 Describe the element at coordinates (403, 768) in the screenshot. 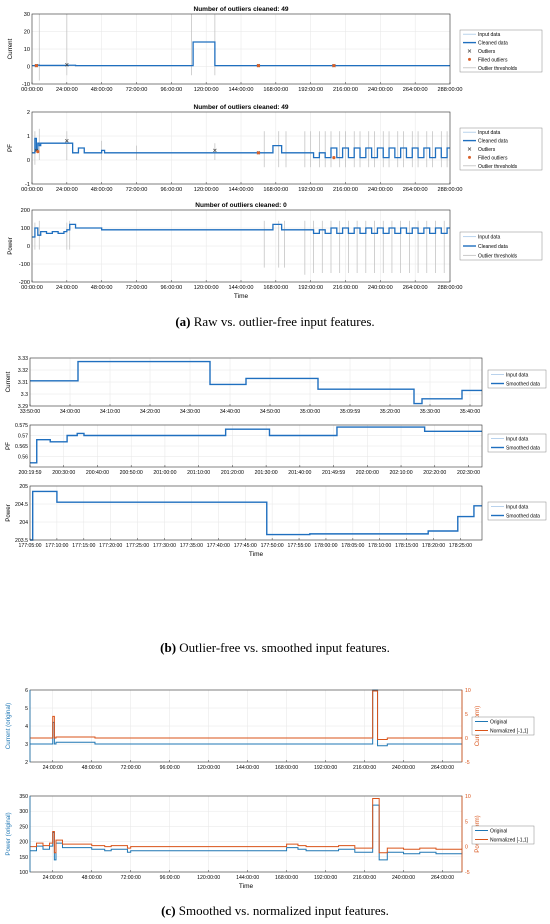

I see `x-tick-label: 240:00:00` at that location.